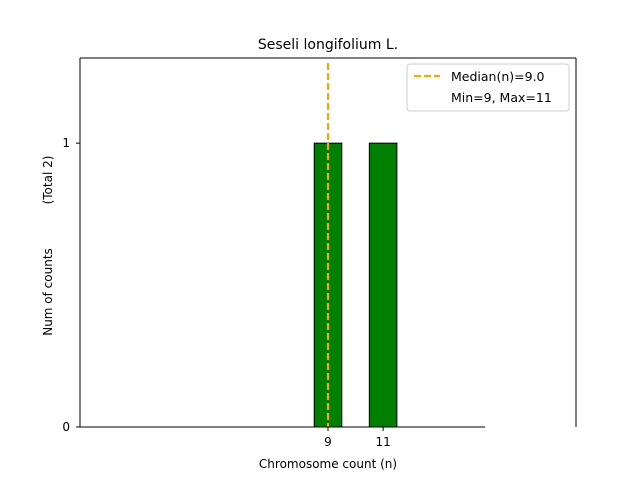 Image resolution: width=640 pixels, height=480 pixels. What do you see at coordinates (328, 45) in the screenshot?
I see `chart-title: Seseli longifolium L.` at bounding box center [328, 45].